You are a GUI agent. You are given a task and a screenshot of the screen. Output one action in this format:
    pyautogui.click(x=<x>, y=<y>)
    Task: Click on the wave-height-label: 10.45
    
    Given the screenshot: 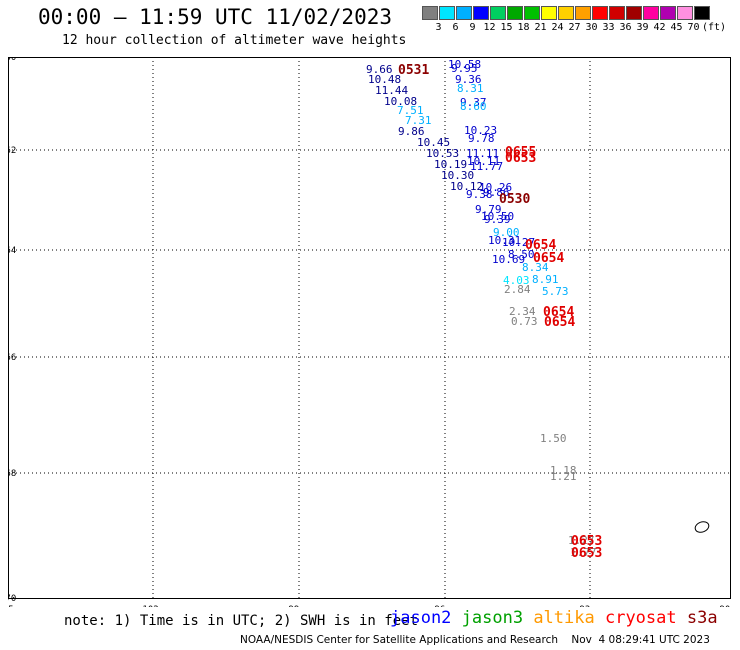 What is the action you would take?
    pyautogui.click(x=433, y=142)
    